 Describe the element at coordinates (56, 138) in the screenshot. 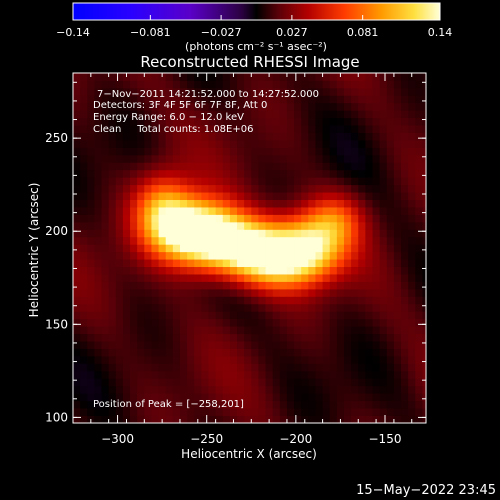

I see `y-tick-label: 250` at that location.